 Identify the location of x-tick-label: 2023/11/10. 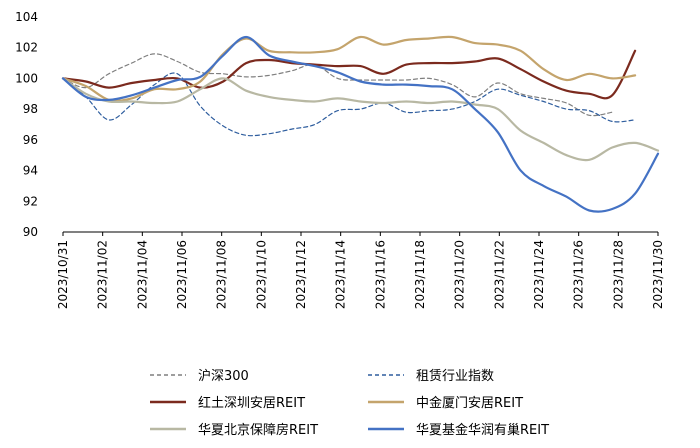
(261, 274).